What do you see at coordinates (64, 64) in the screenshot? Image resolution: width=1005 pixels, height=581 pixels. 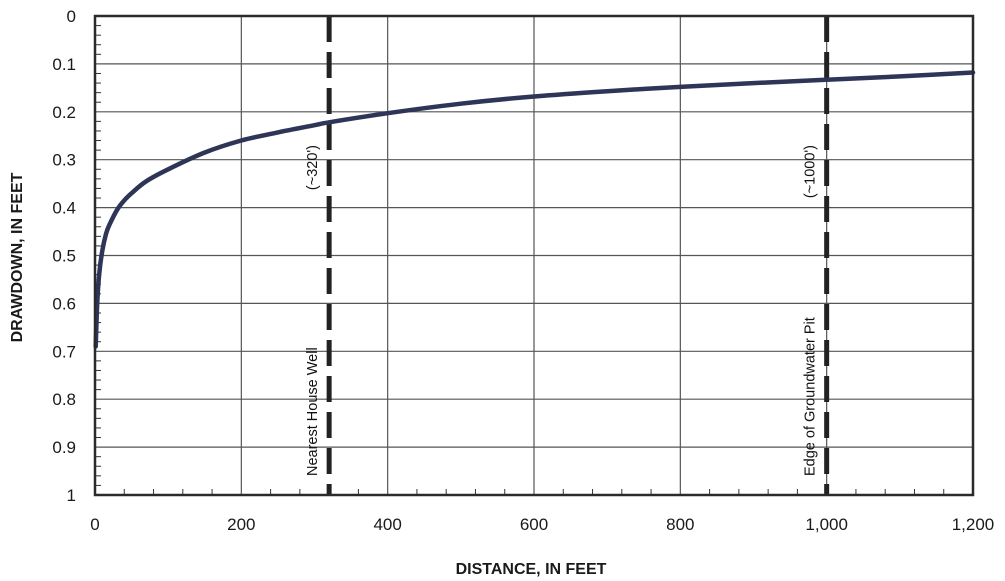 I see `y-tick-label: 0.1` at bounding box center [64, 64].